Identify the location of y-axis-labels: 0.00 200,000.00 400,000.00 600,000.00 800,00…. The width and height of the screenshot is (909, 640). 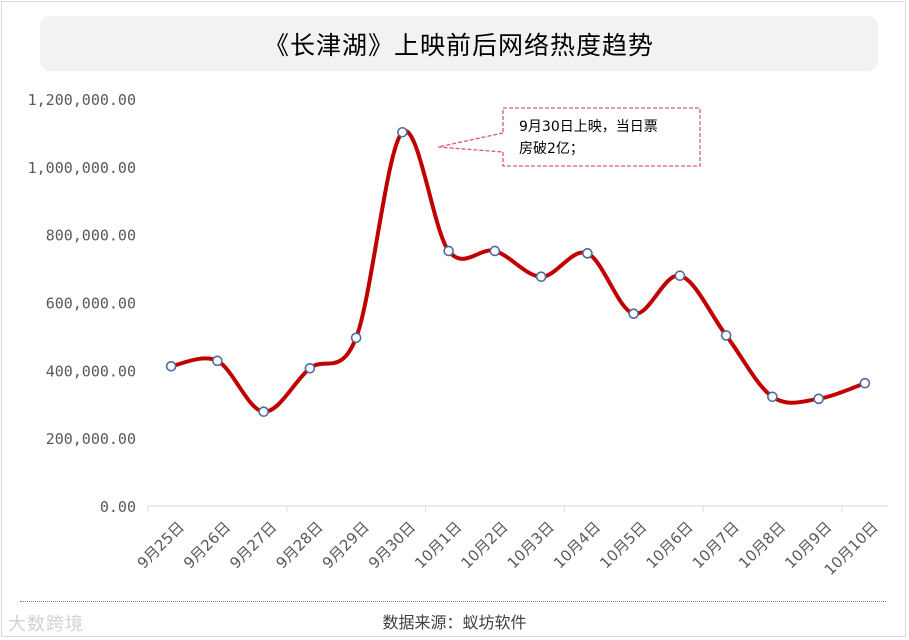
(82, 303).